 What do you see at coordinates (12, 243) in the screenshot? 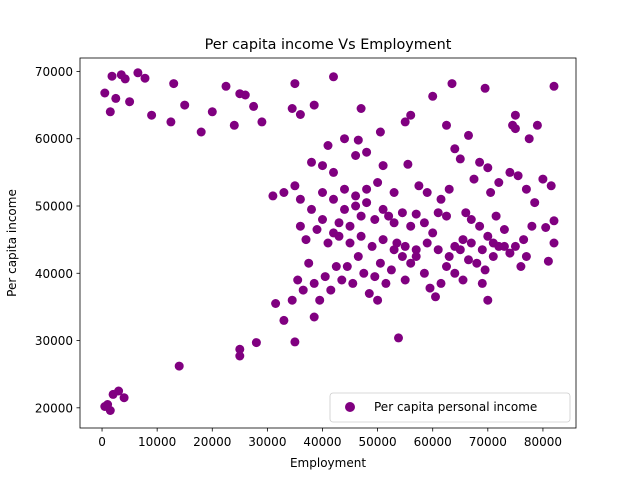
I see `y-axis-label: Per capita income` at bounding box center [12, 243].